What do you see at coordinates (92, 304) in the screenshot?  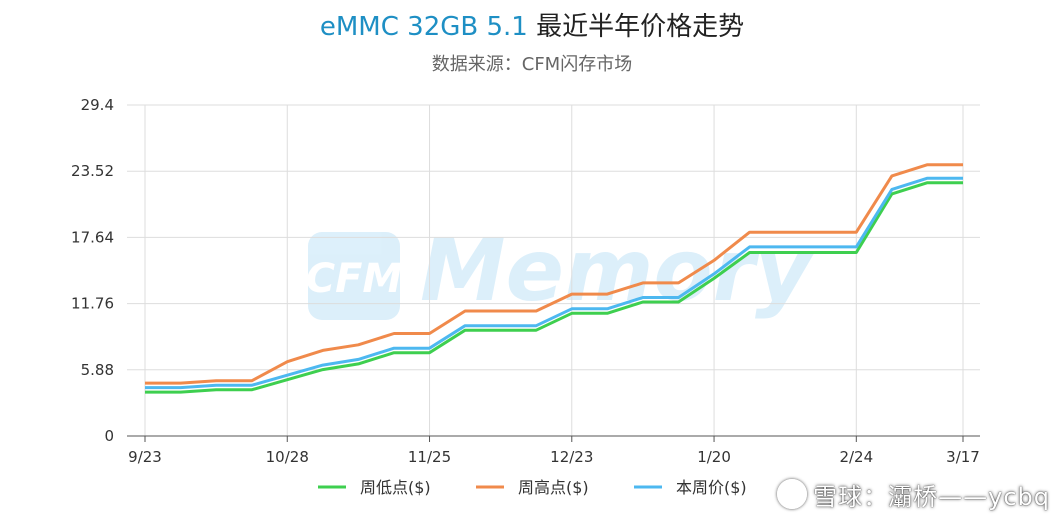 I see `y-tick-label: 11.76` at bounding box center [92, 304].